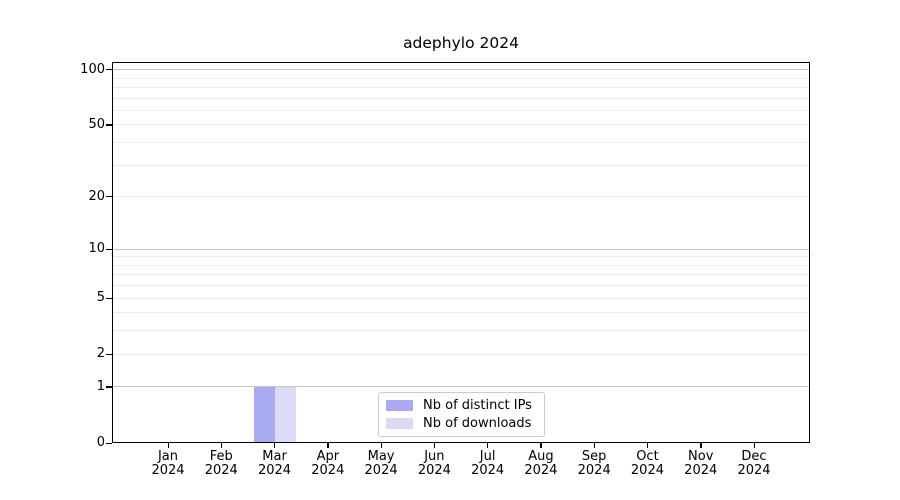 The width and height of the screenshot is (900, 500). What do you see at coordinates (92, 69) in the screenshot?
I see `y-tick-label: 100` at bounding box center [92, 69].